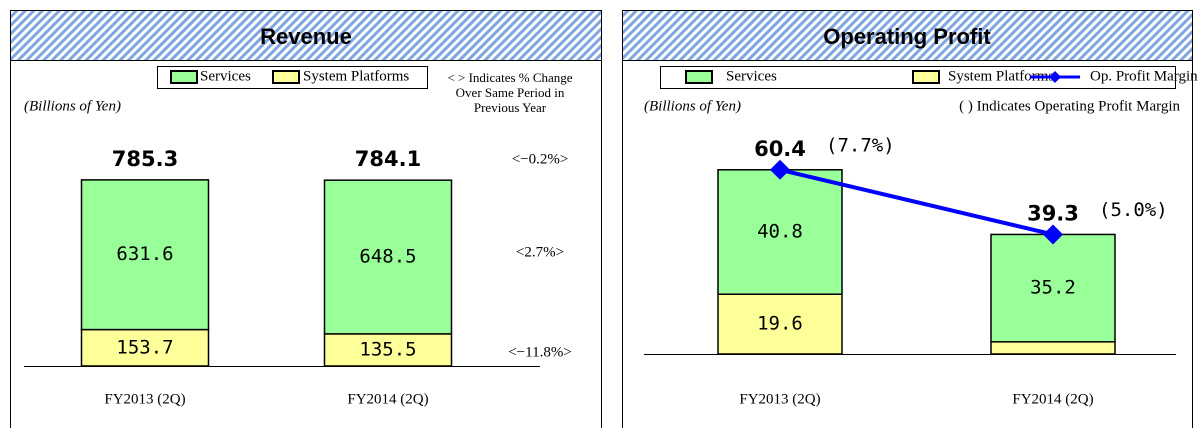 Image resolution: width=1202 pixels, height=428 pixels. I want to click on bar-label: 35.2, so click(1053, 288).